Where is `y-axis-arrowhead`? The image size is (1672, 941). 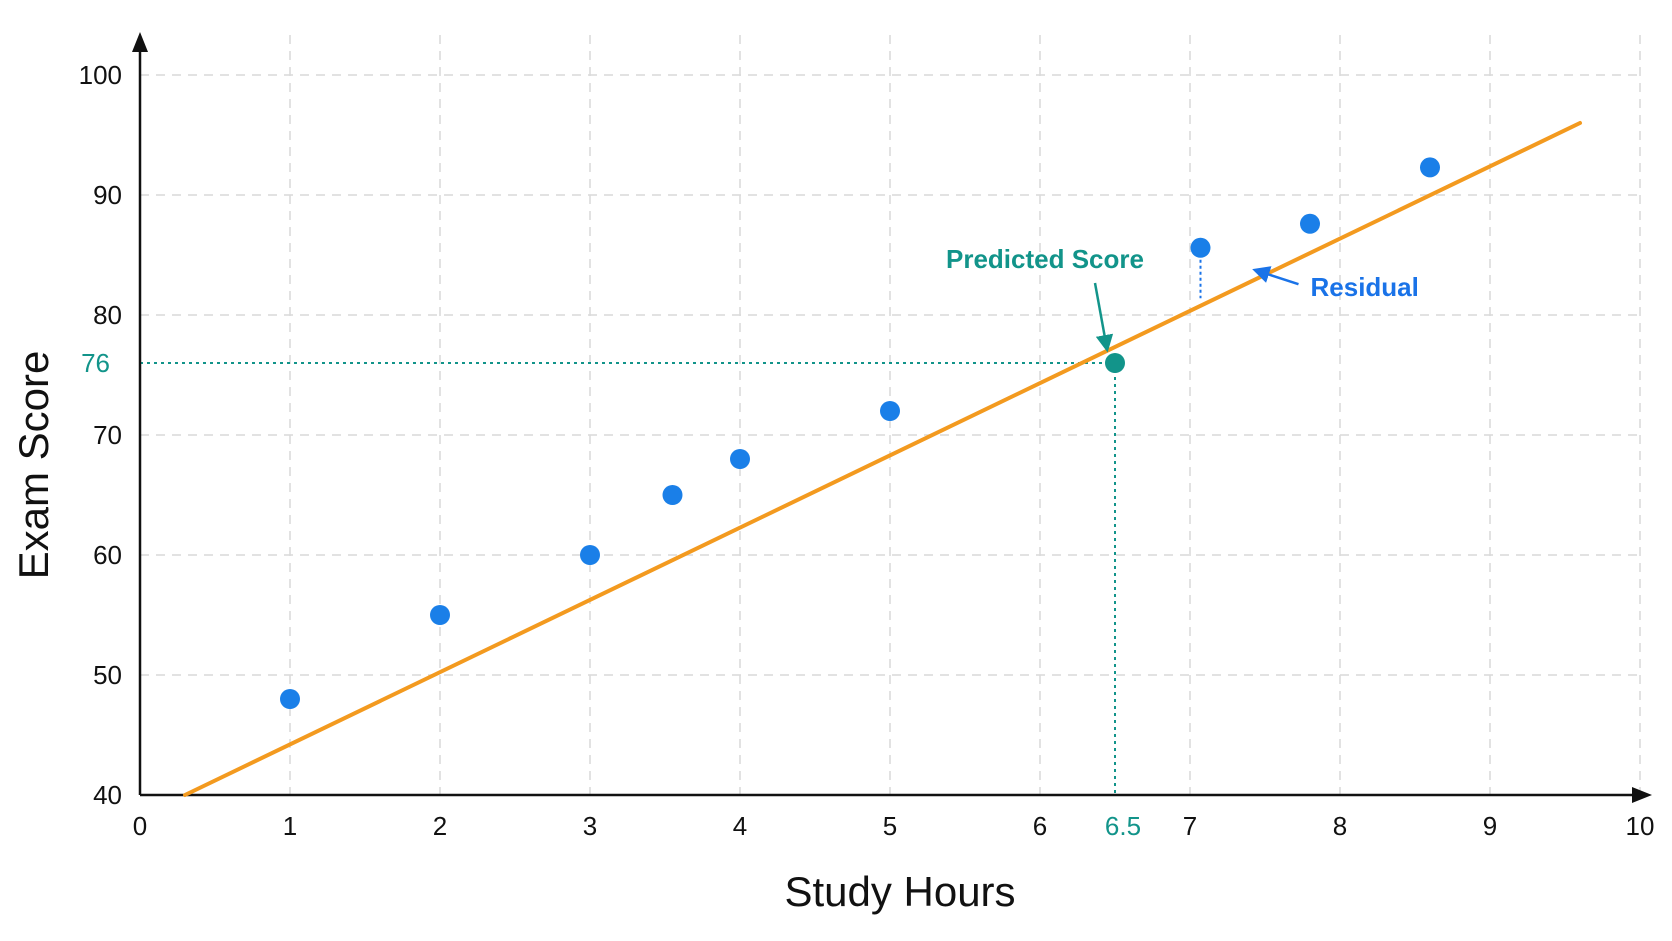 y-axis-arrowhead is located at coordinates (140, 42).